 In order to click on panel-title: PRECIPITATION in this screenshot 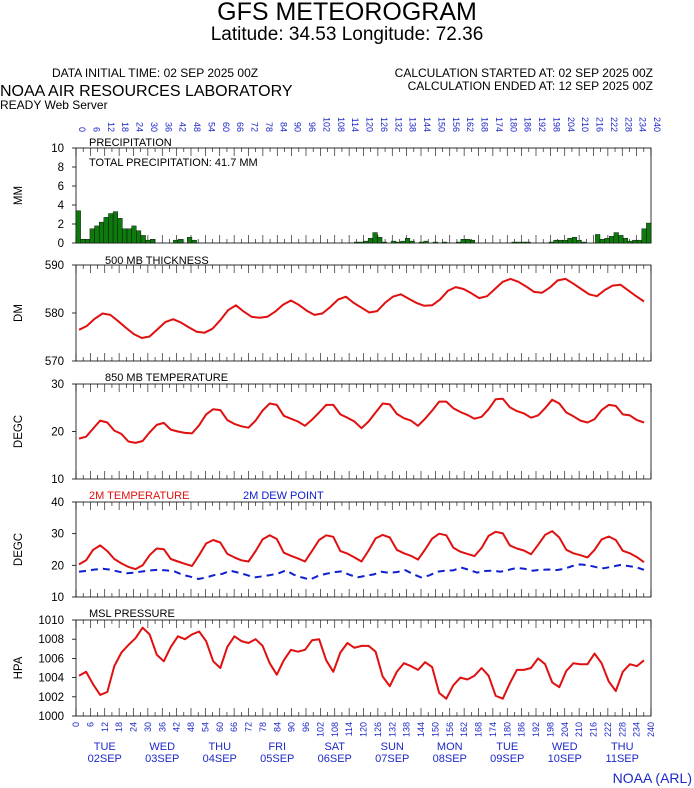, I will do `click(130, 143)`.